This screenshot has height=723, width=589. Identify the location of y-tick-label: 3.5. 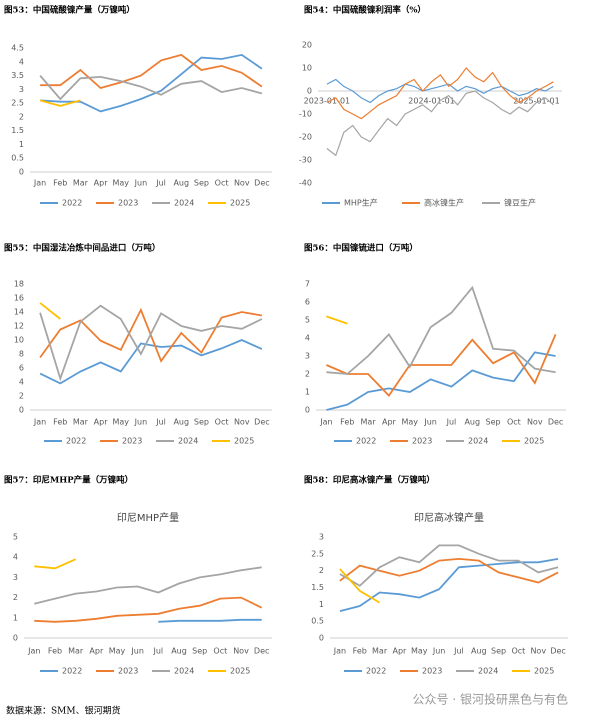
(17, 75).